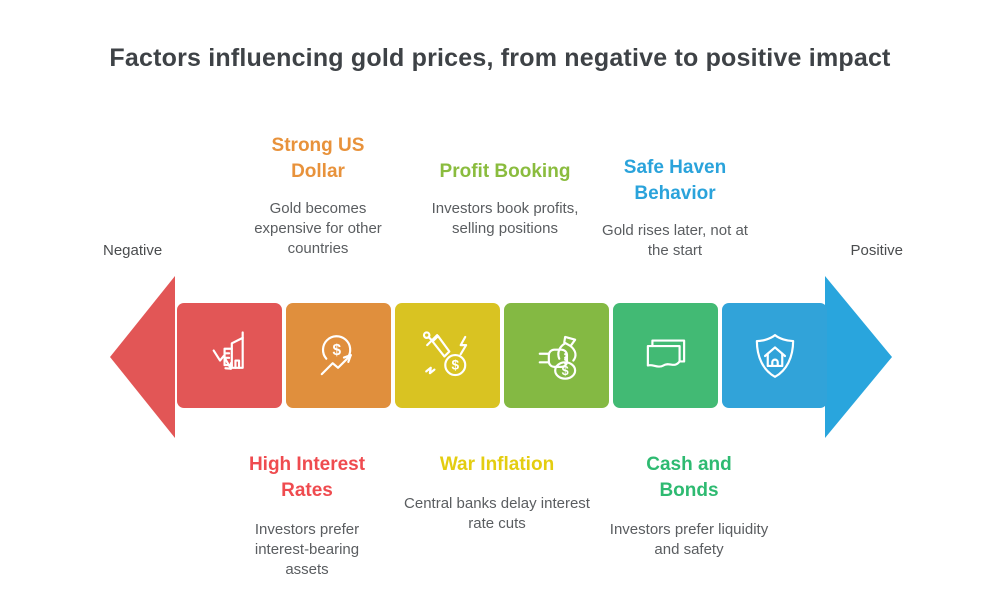 This screenshot has height=600, width=1000. I want to click on factor-heading: Strong US Dollar, so click(318, 158).